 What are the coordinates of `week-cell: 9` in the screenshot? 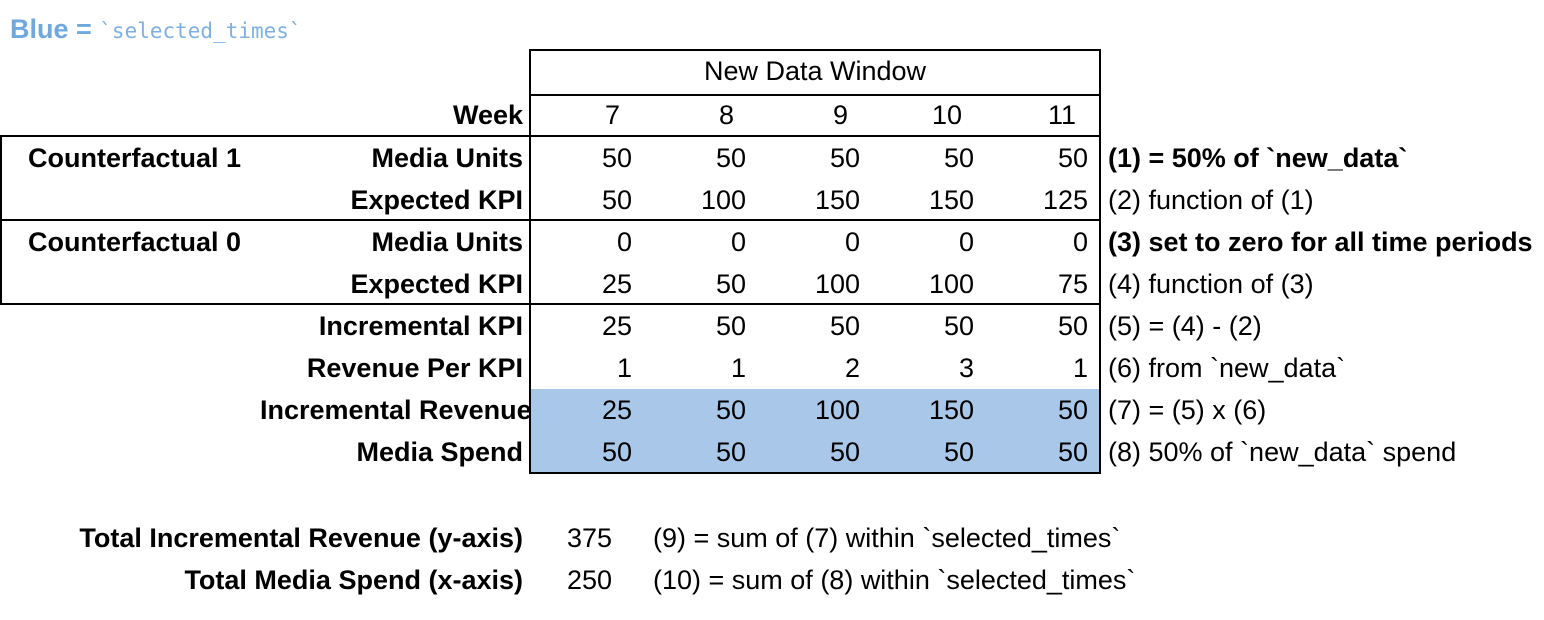 It's located at (840, 114).